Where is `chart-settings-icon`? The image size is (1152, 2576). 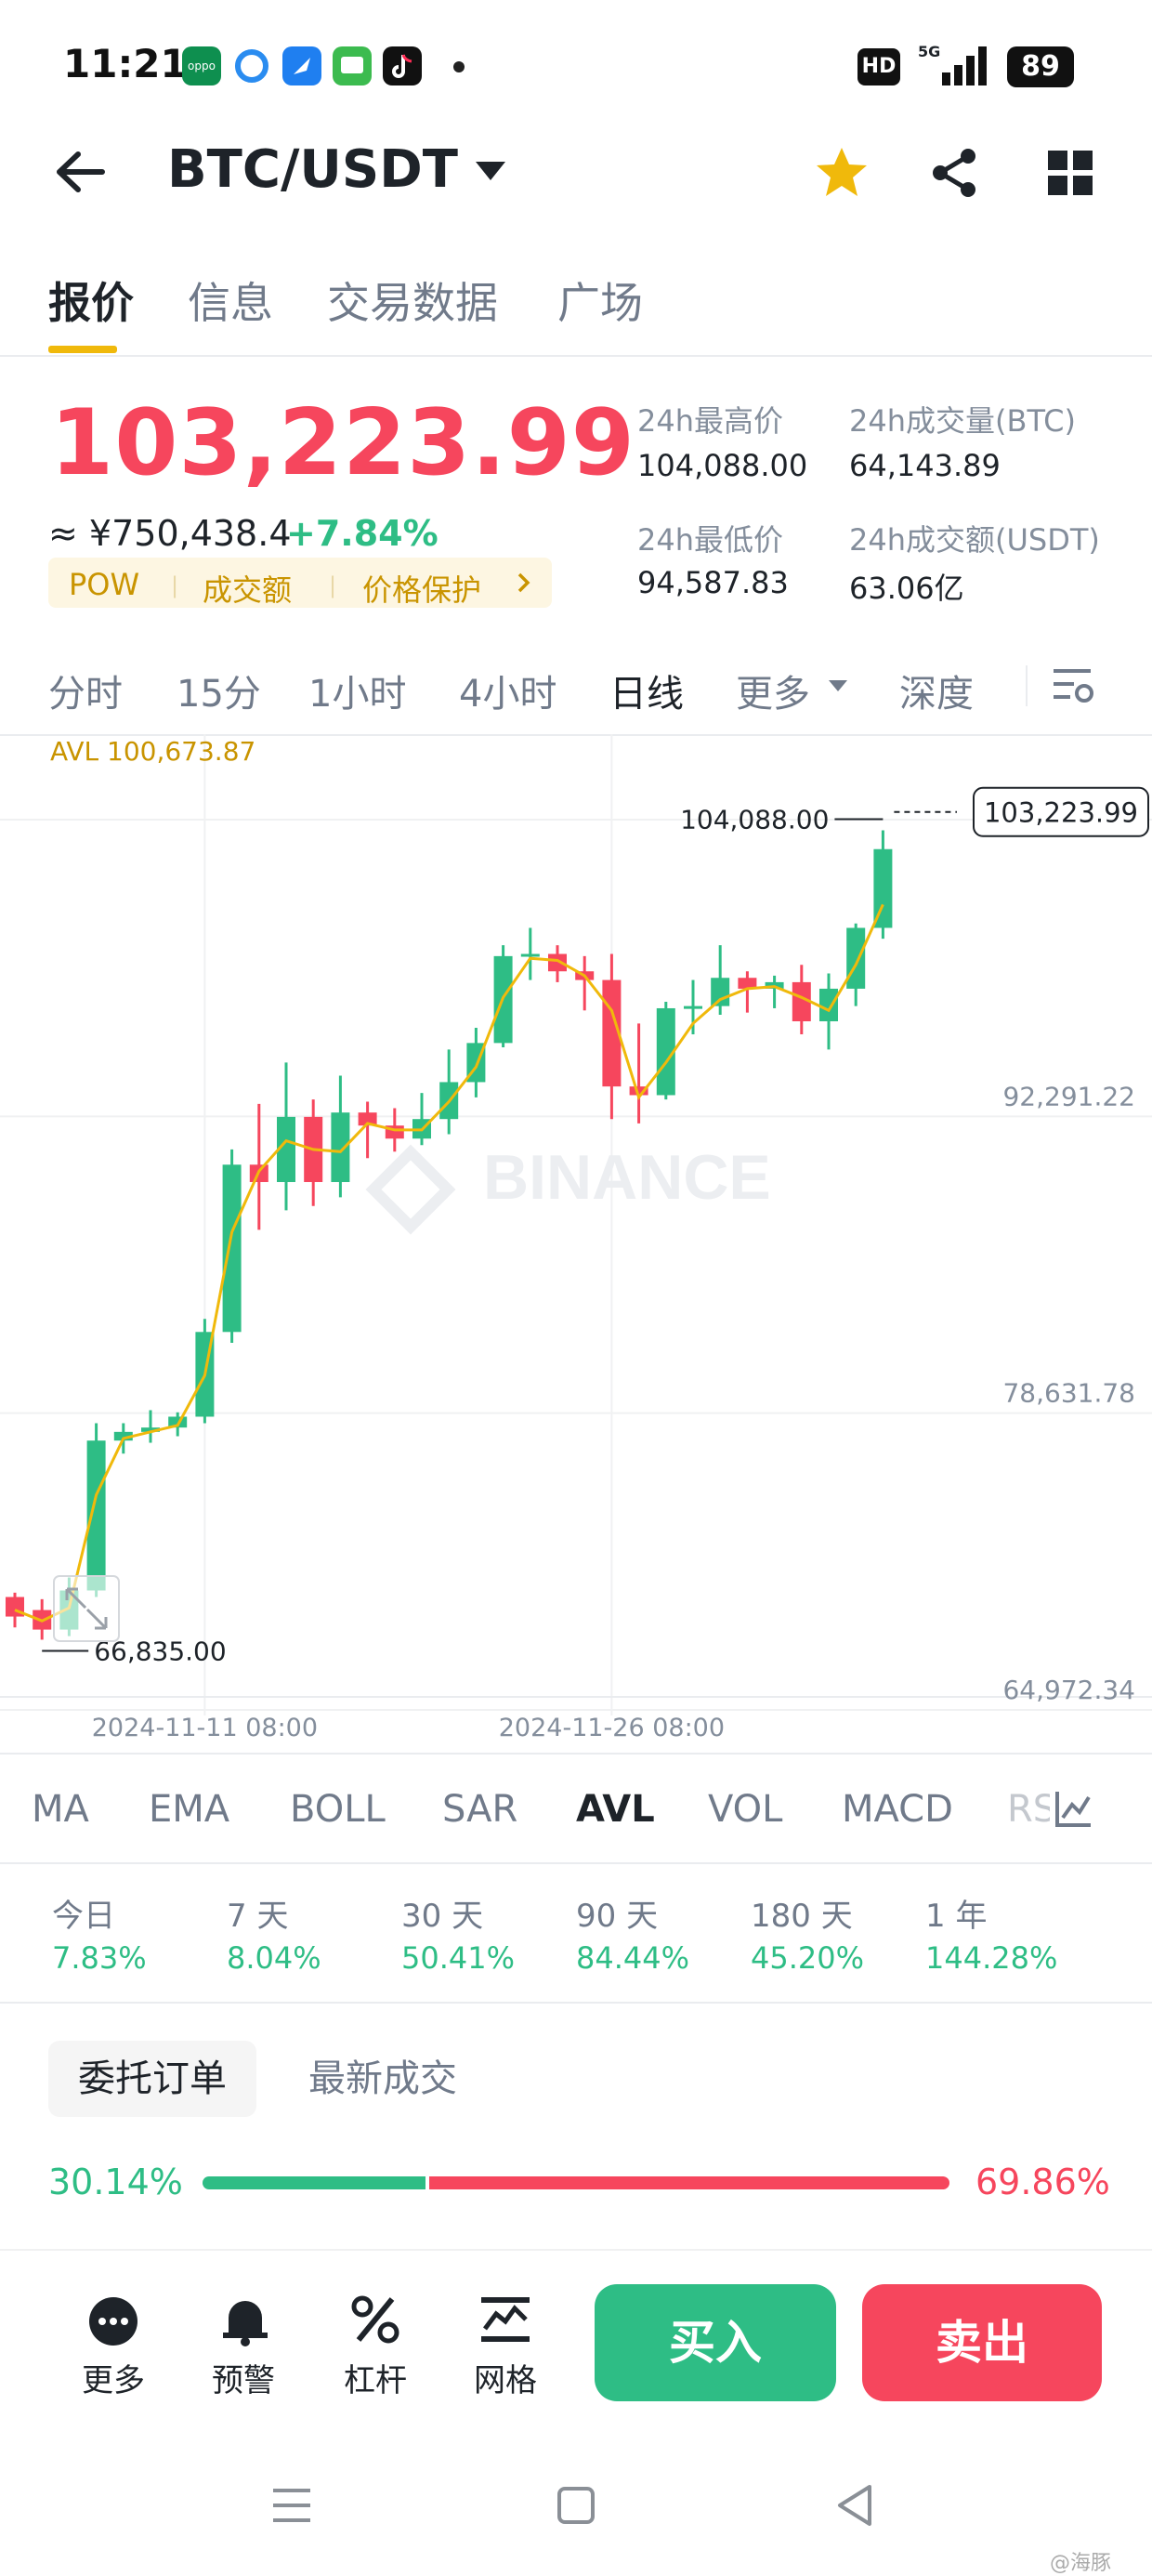 chart-settings-icon is located at coordinates (1073, 686).